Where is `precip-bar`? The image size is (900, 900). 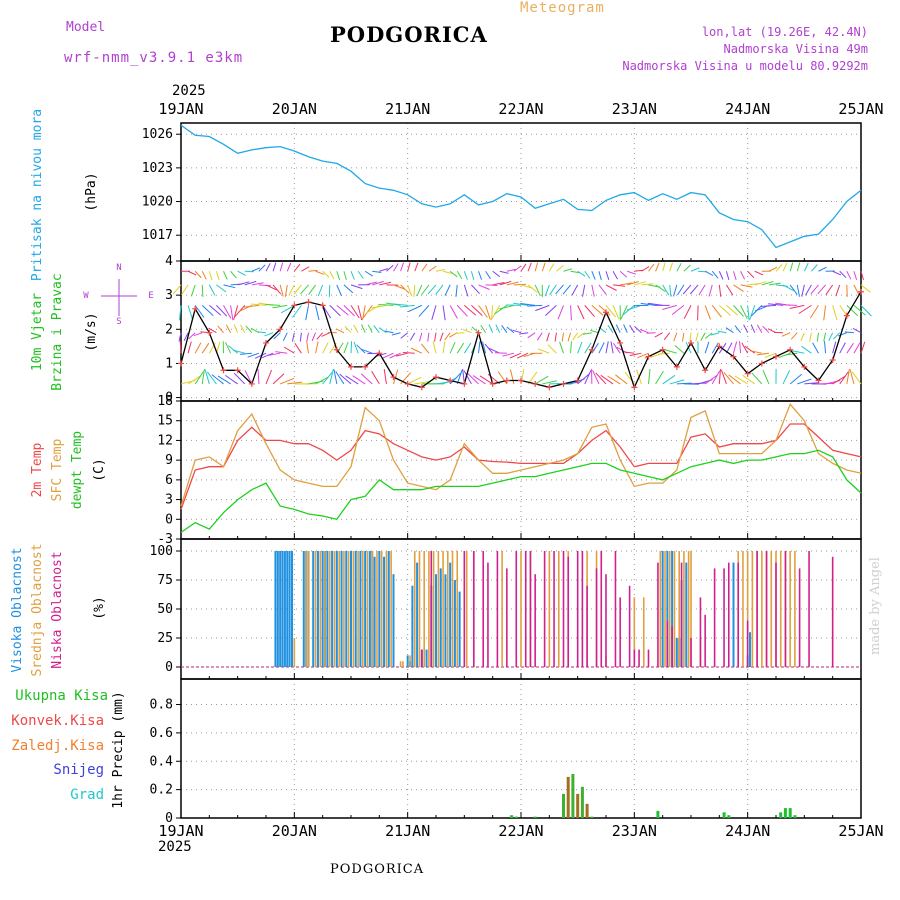 precip-bar is located at coordinates (568, 797).